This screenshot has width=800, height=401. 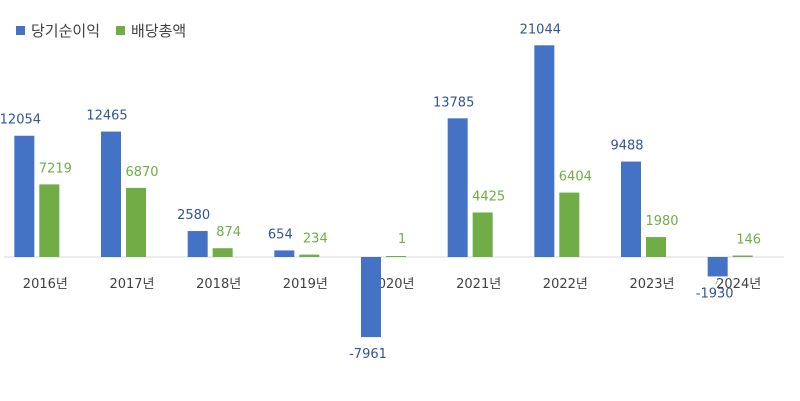 I want to click on data-label-dividend: 1, so click(x=402, y=239).